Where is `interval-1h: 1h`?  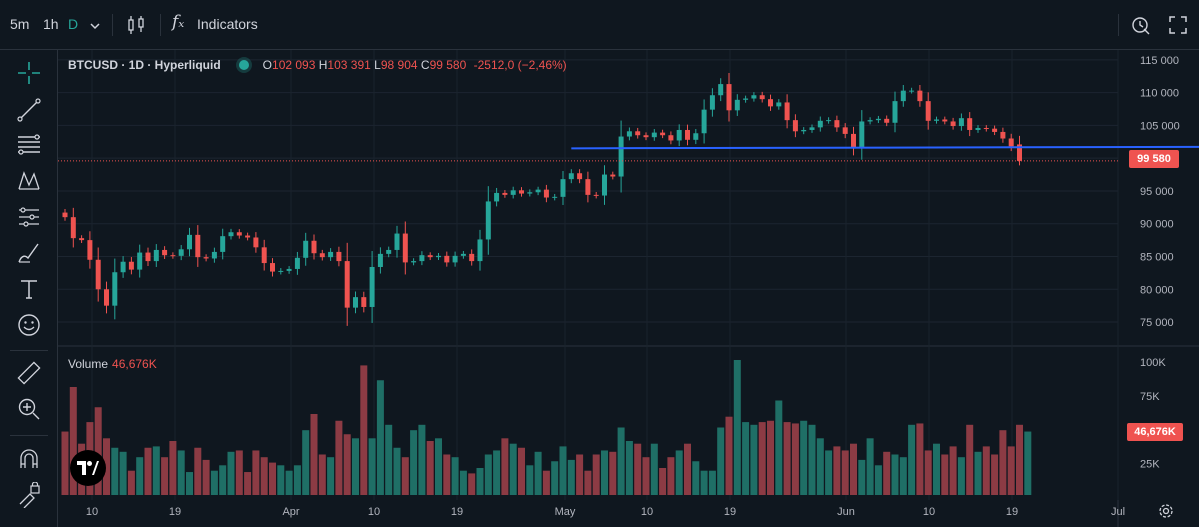
interval-1h: 1h is located at coordinates (51, 24).